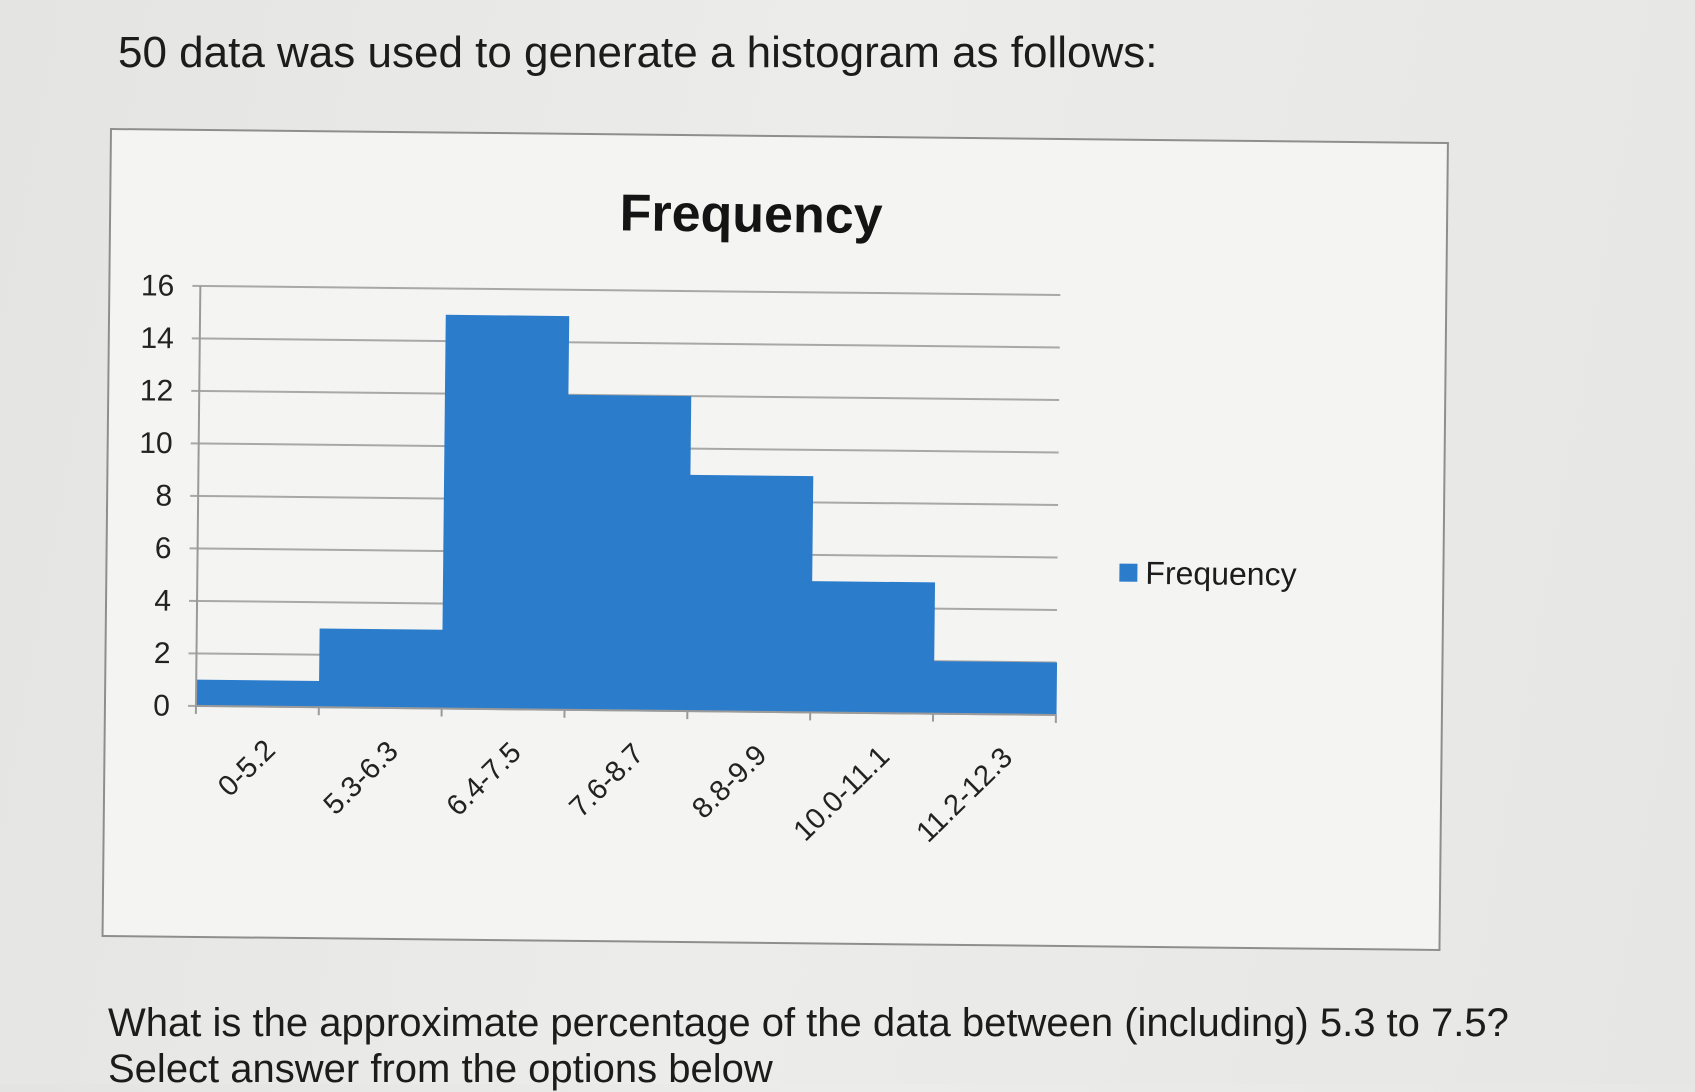 This screenshot has width=1695, height=1092. Describe the element at coordinates (163, 495) in the screenshot. I see `y-tick-label: 8` at that location.